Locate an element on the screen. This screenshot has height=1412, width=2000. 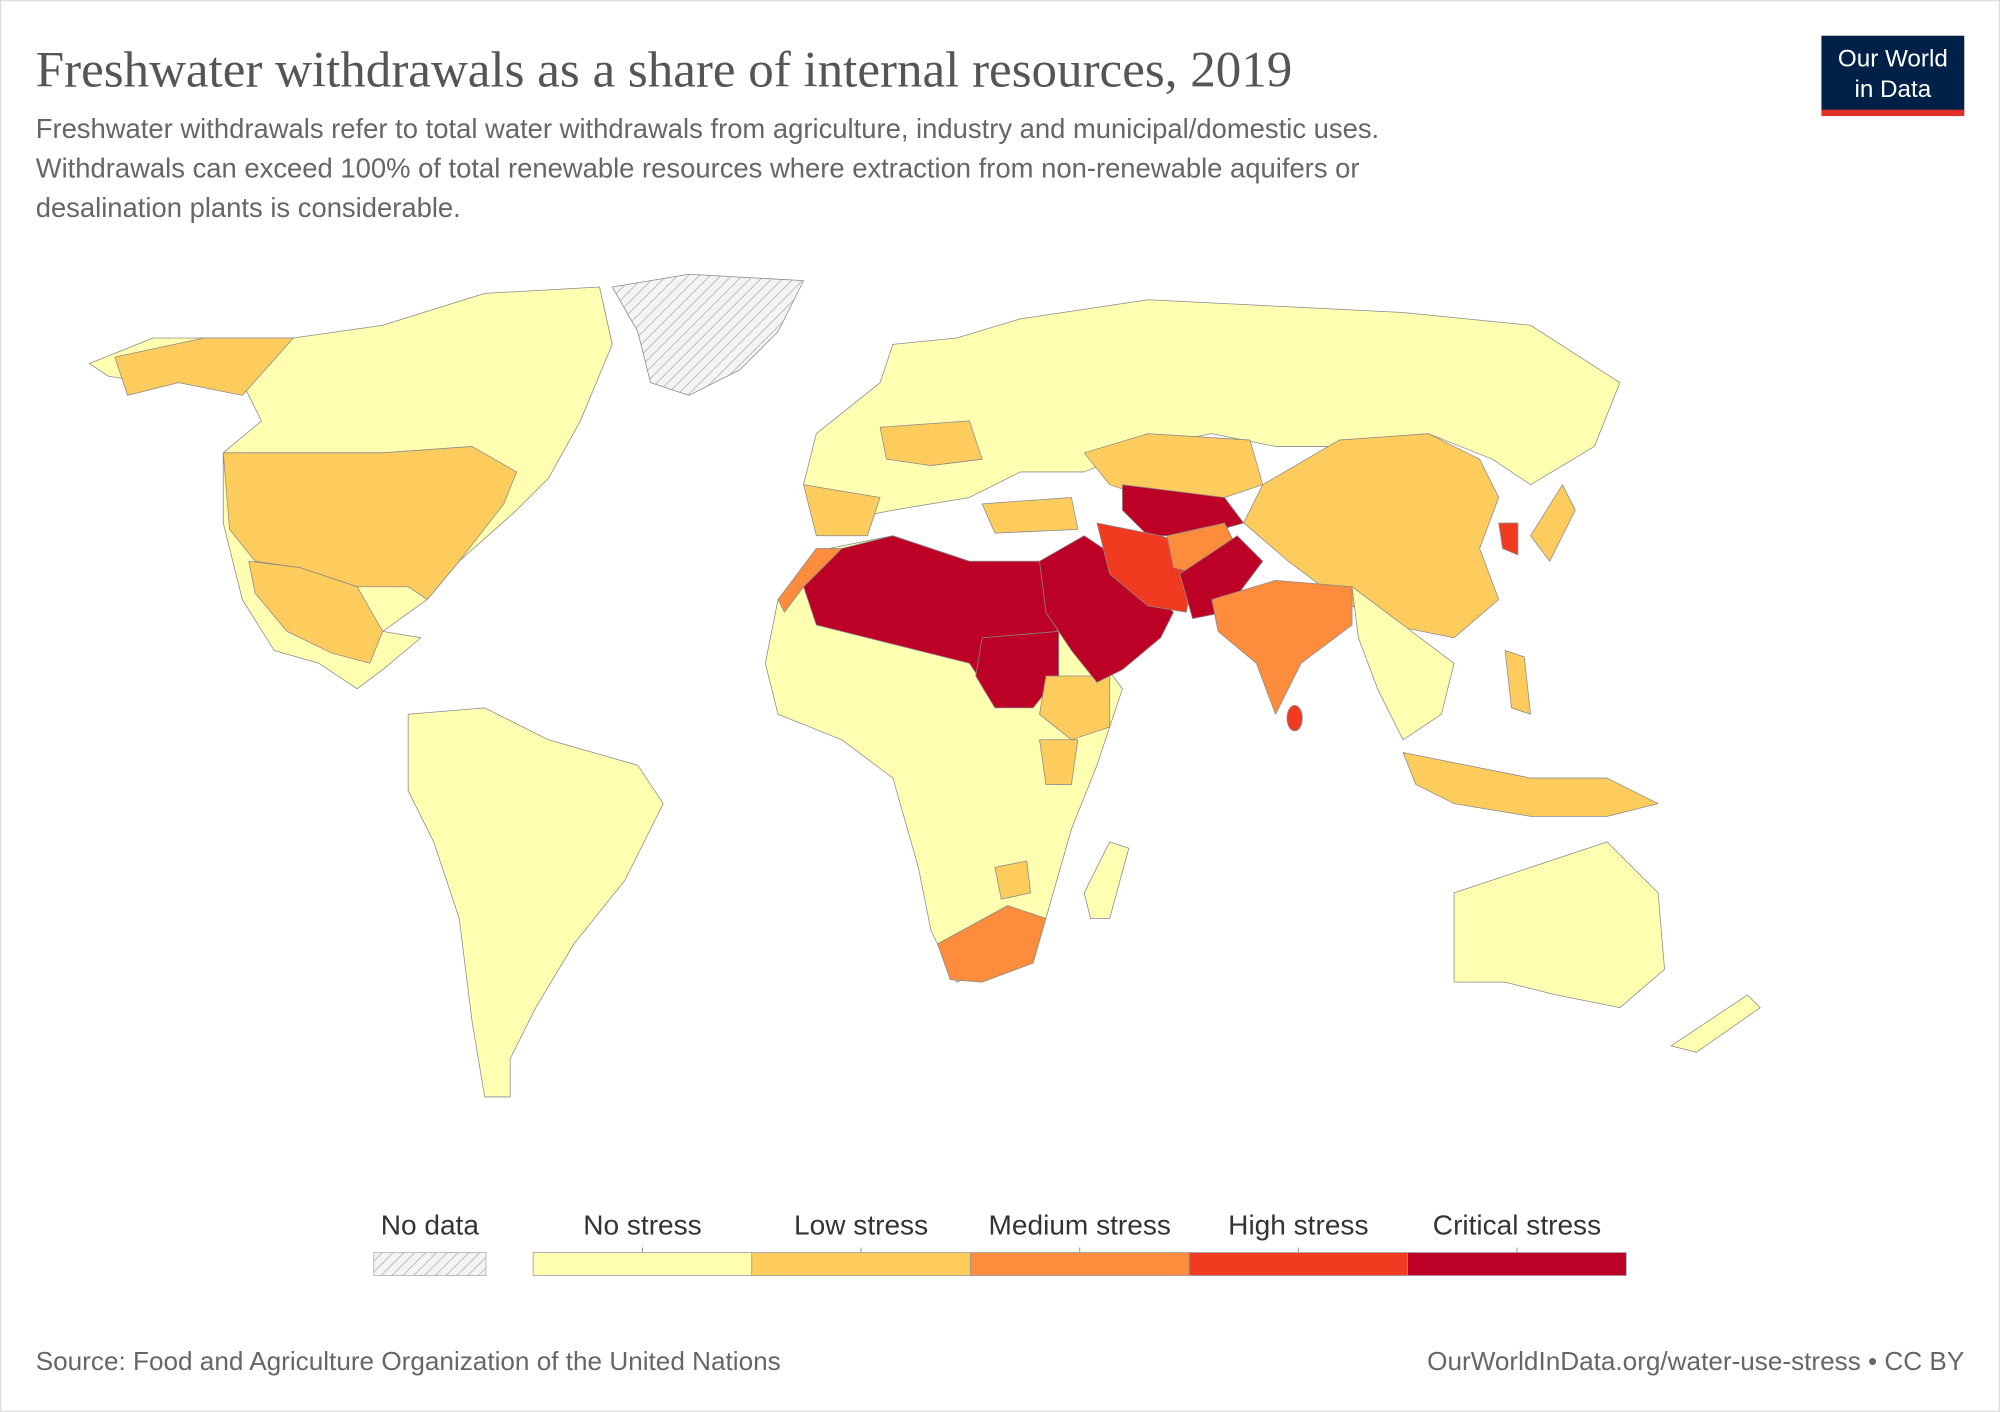
spain is located at coordinates (842, 510).